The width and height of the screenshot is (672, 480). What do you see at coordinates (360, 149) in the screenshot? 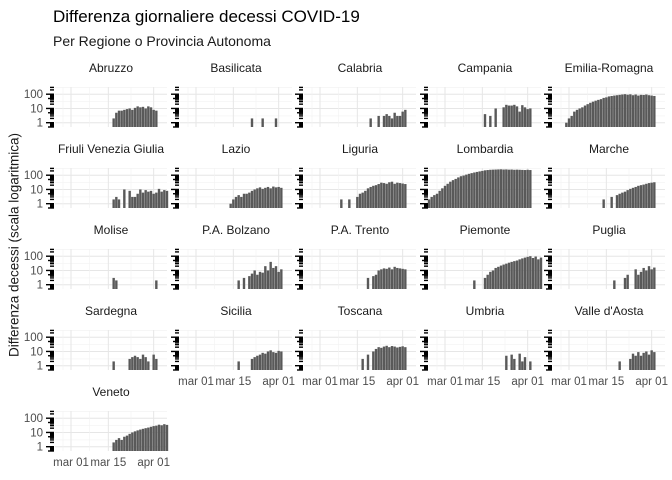
I see `facet-strip-label: Liguria` at bounding box center [360, 149].